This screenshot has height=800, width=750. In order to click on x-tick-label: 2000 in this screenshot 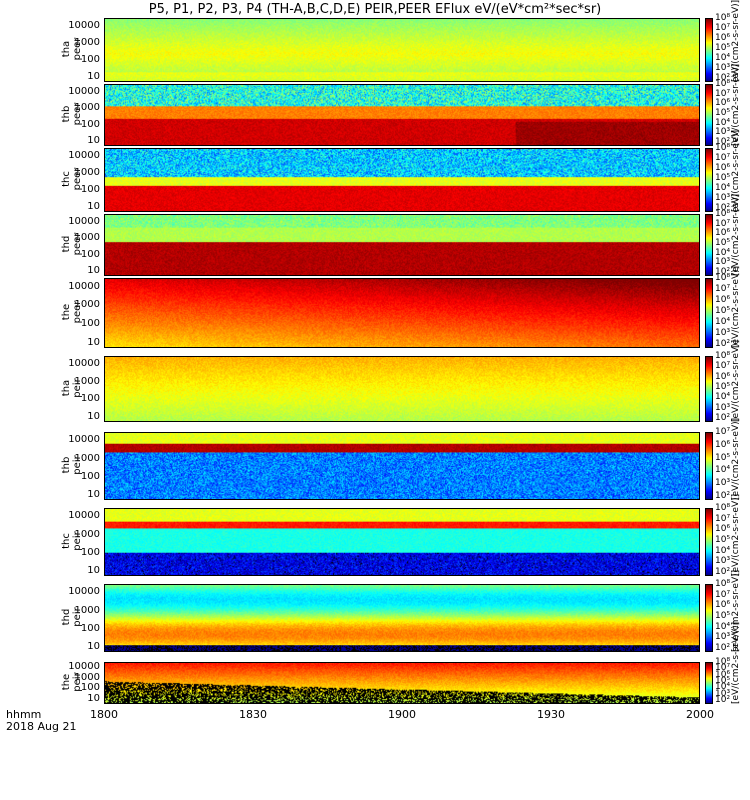, I will do `click(700, 714)`.